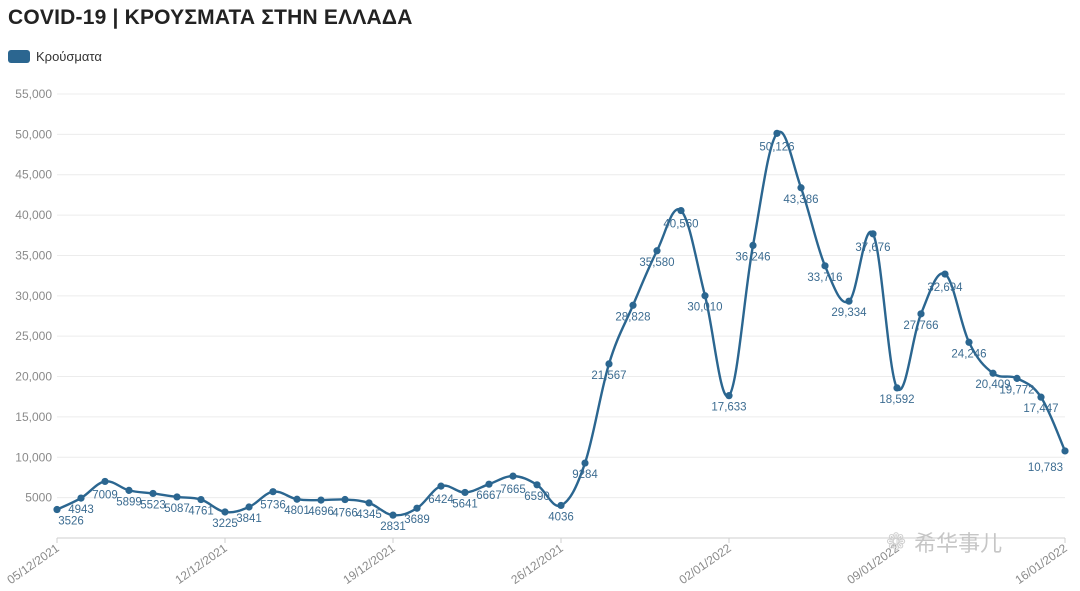  I want to click on data-label: 7009, so click(105, 495).